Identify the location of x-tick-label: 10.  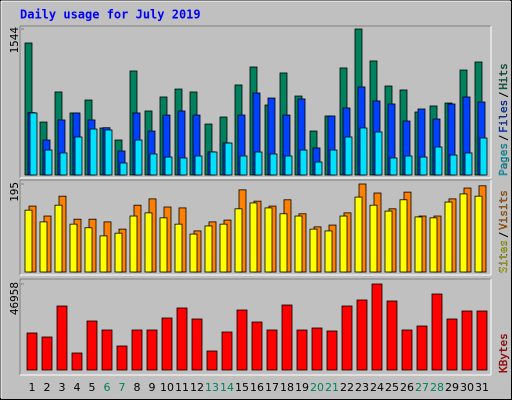
(167, 387).